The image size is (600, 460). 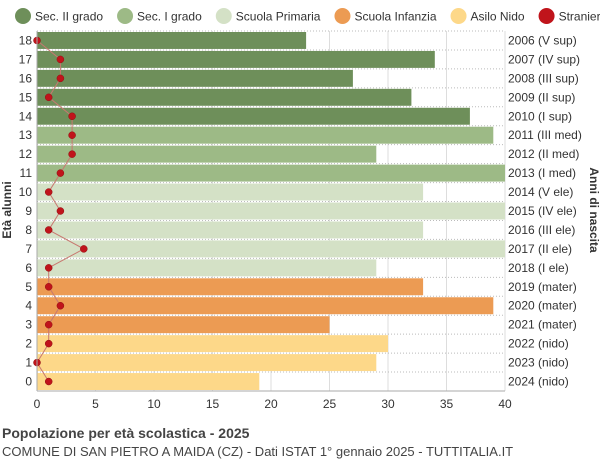 What do you see at coordinates (540, 116) in the screenshot?
I see `y-tick-label-birth: 2010 (I sup)` at bounding box center [540, 116].